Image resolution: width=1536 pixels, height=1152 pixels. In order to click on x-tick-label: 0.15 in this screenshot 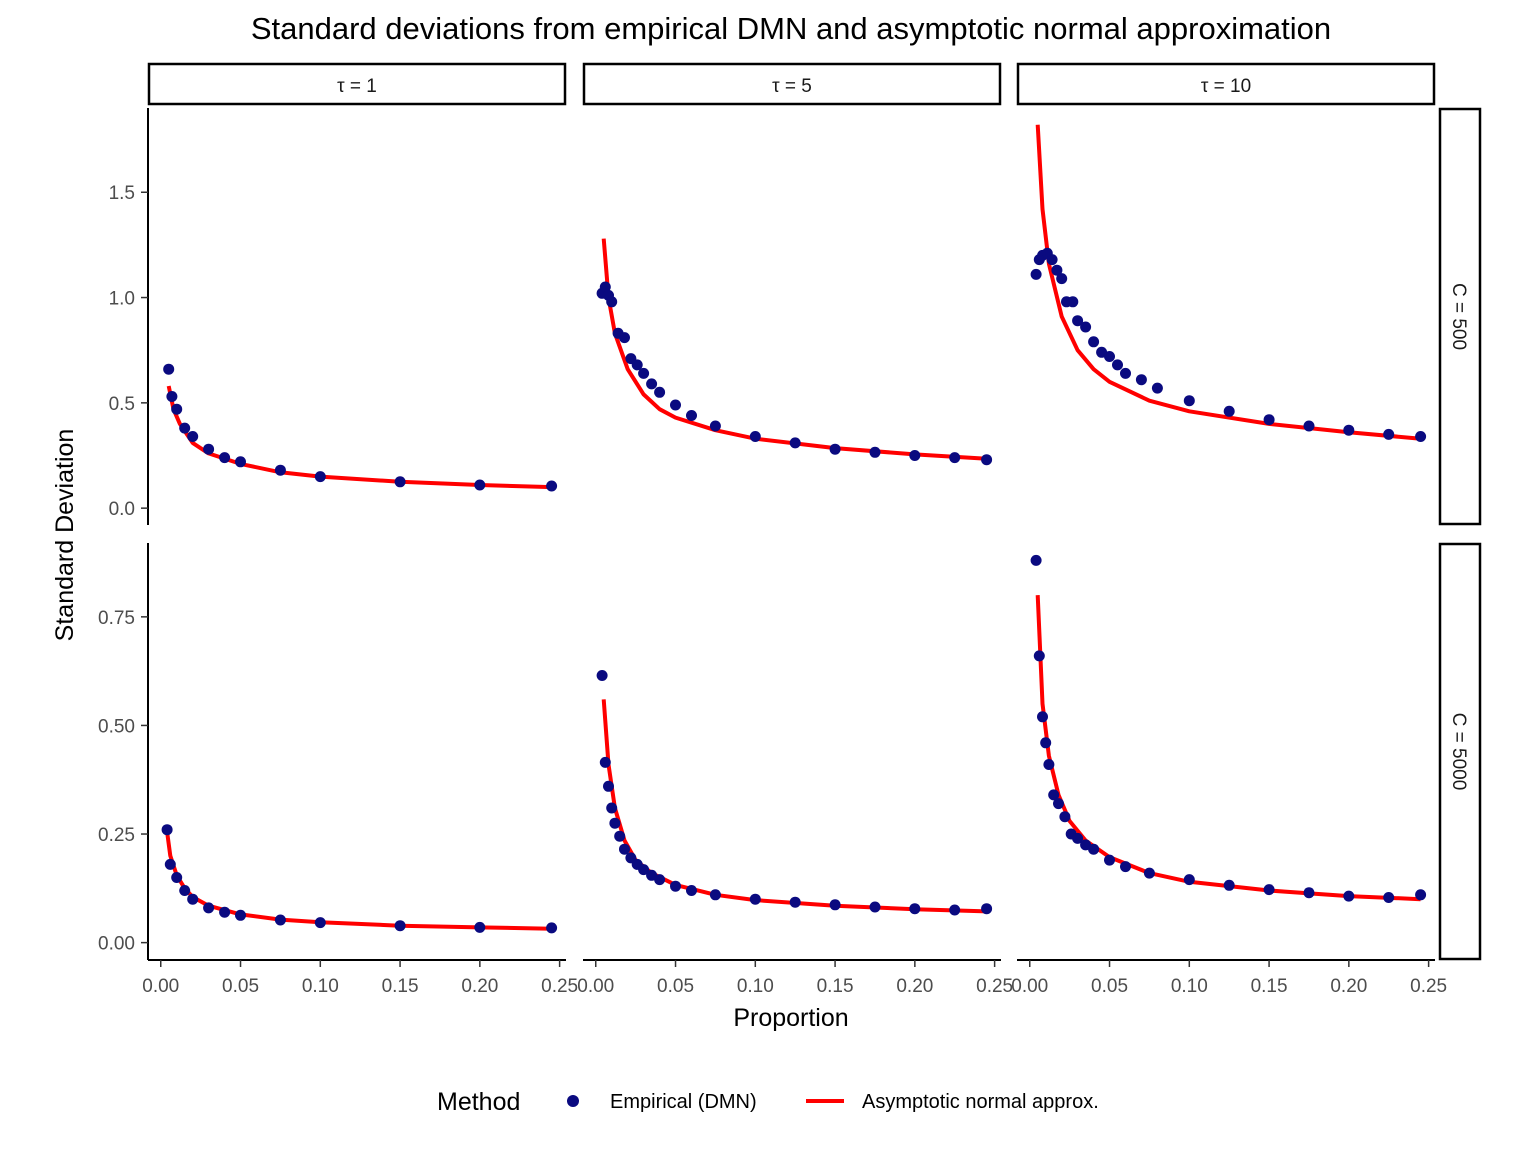, I will do `click(835, 986)`.